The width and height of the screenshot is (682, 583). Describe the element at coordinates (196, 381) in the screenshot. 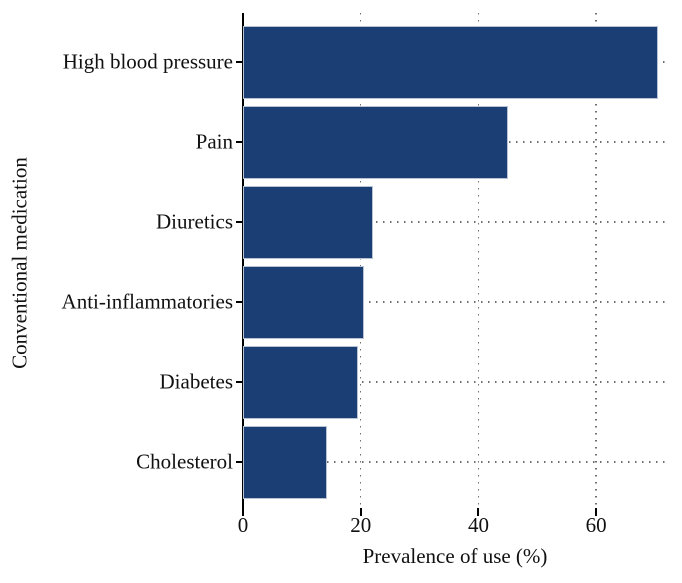

I see `category-label: Diabetes` at that location.